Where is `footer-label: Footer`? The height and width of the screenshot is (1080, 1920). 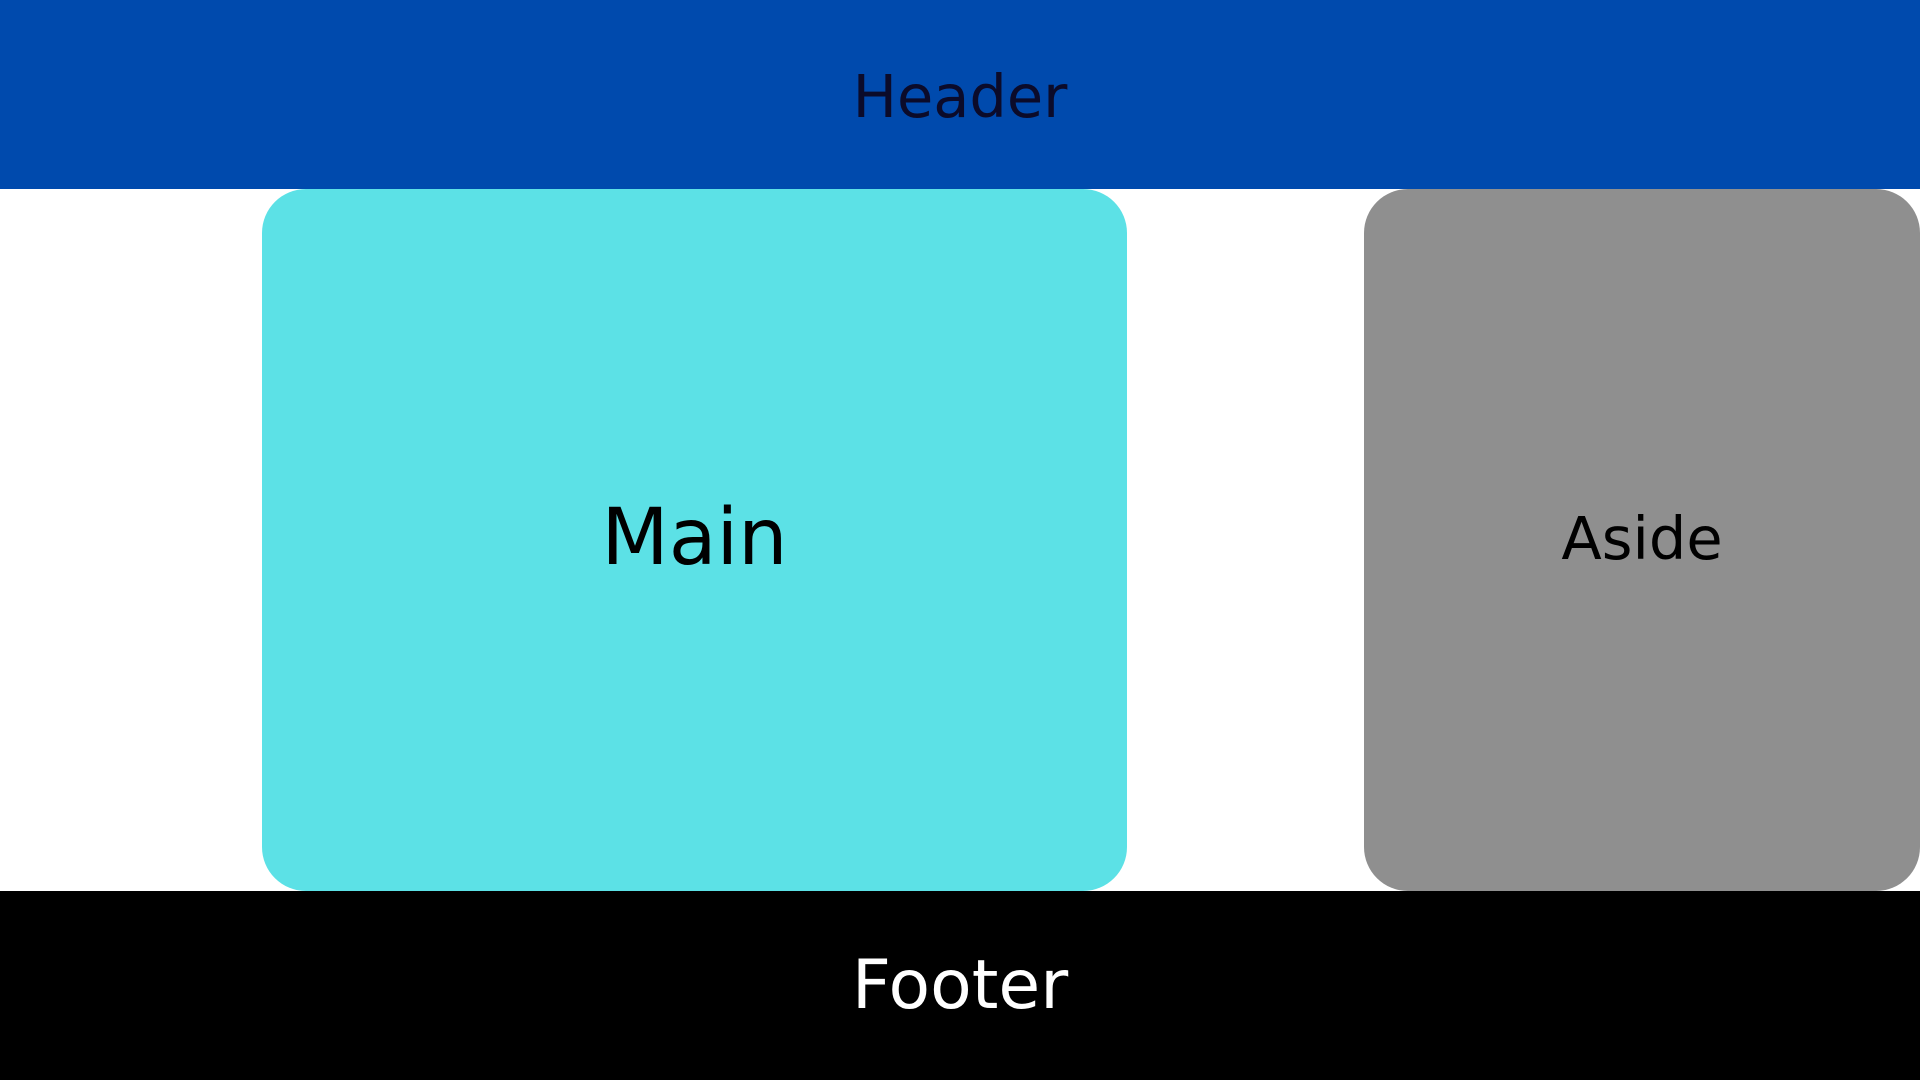 footer-label: Footer is located at coordinates (960, 985).